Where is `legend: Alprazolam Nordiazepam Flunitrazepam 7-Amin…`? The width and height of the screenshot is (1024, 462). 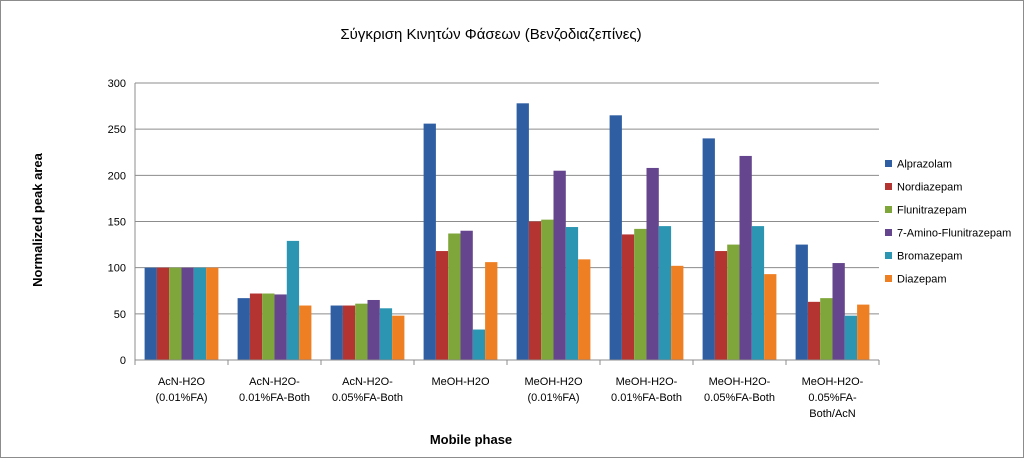
legend: Alprazolam Nordiazepam Flunitrazepam 7-Amin… is located at coordinates (948, 222).